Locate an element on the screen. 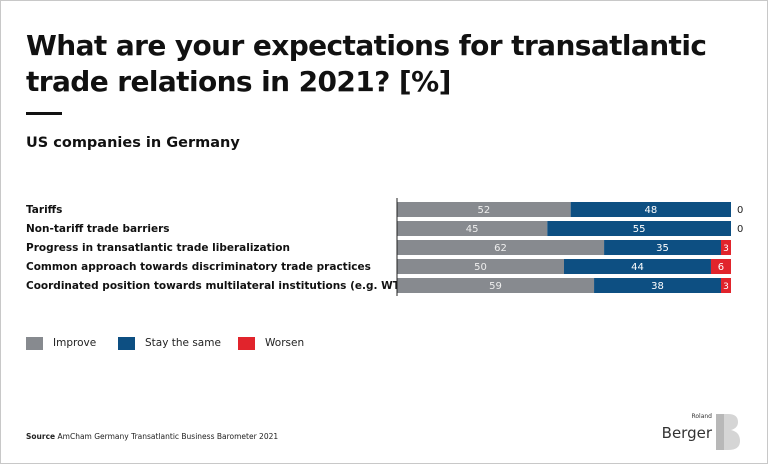  bar-3-stay-the-same is located at coordinates (662, 247).